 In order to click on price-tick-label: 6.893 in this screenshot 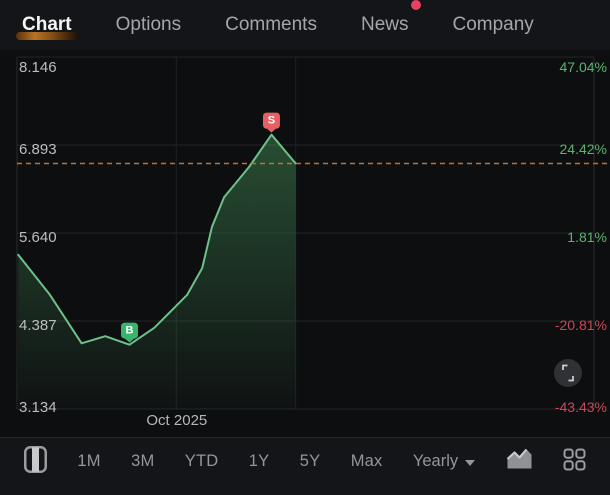, I will do `click(38, 149)`.